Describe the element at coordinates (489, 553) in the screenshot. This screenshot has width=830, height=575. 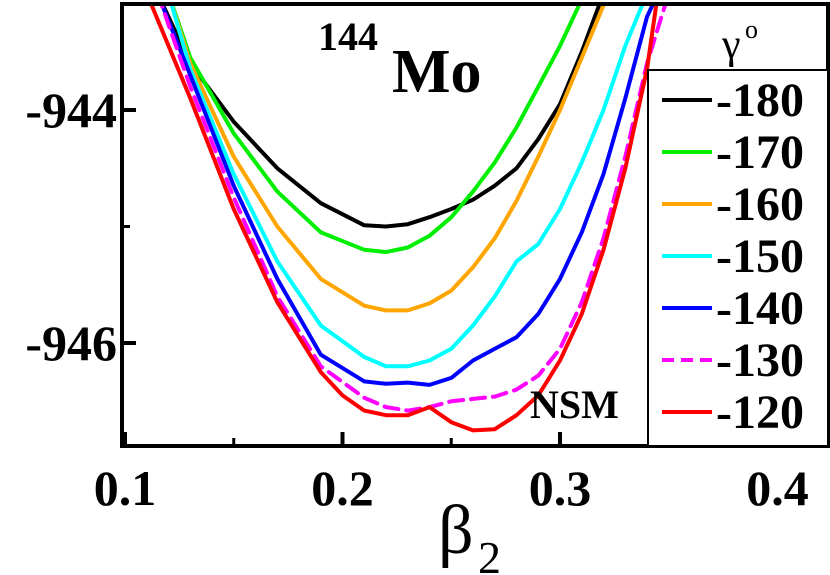
I see `x-axis-label-subscript: 2` at that location.